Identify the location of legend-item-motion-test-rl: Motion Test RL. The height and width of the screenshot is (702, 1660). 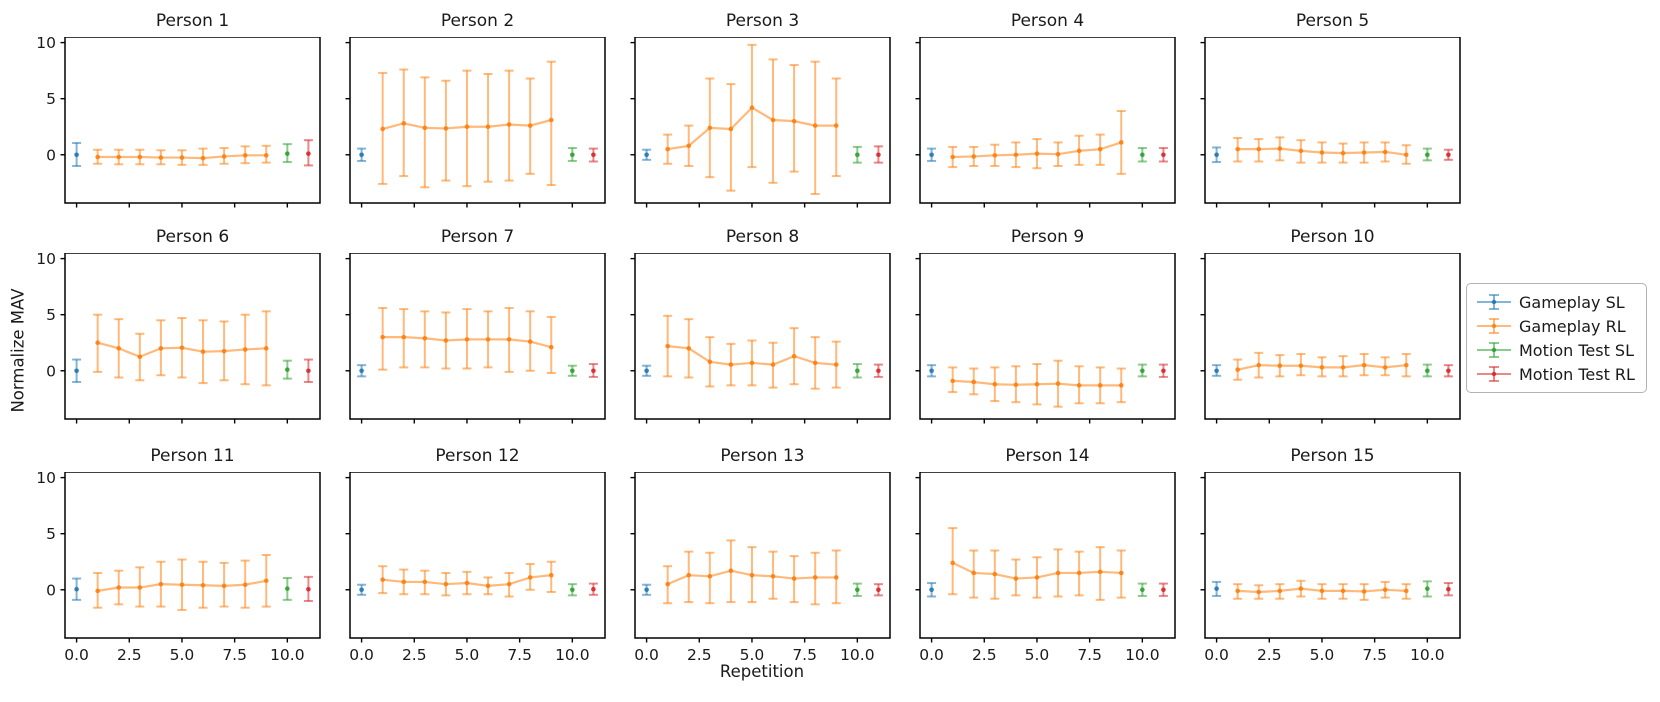
(1555, 374).